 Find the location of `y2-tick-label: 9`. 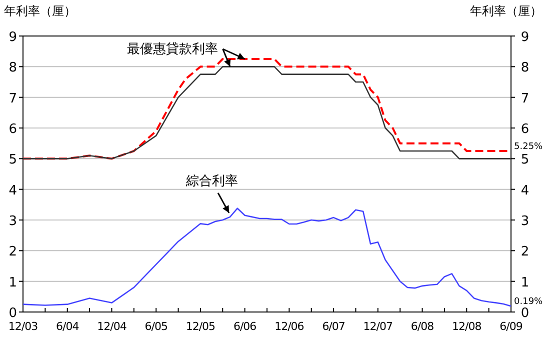

y2-tick-label: 9 is located at coordinates (525, 37).